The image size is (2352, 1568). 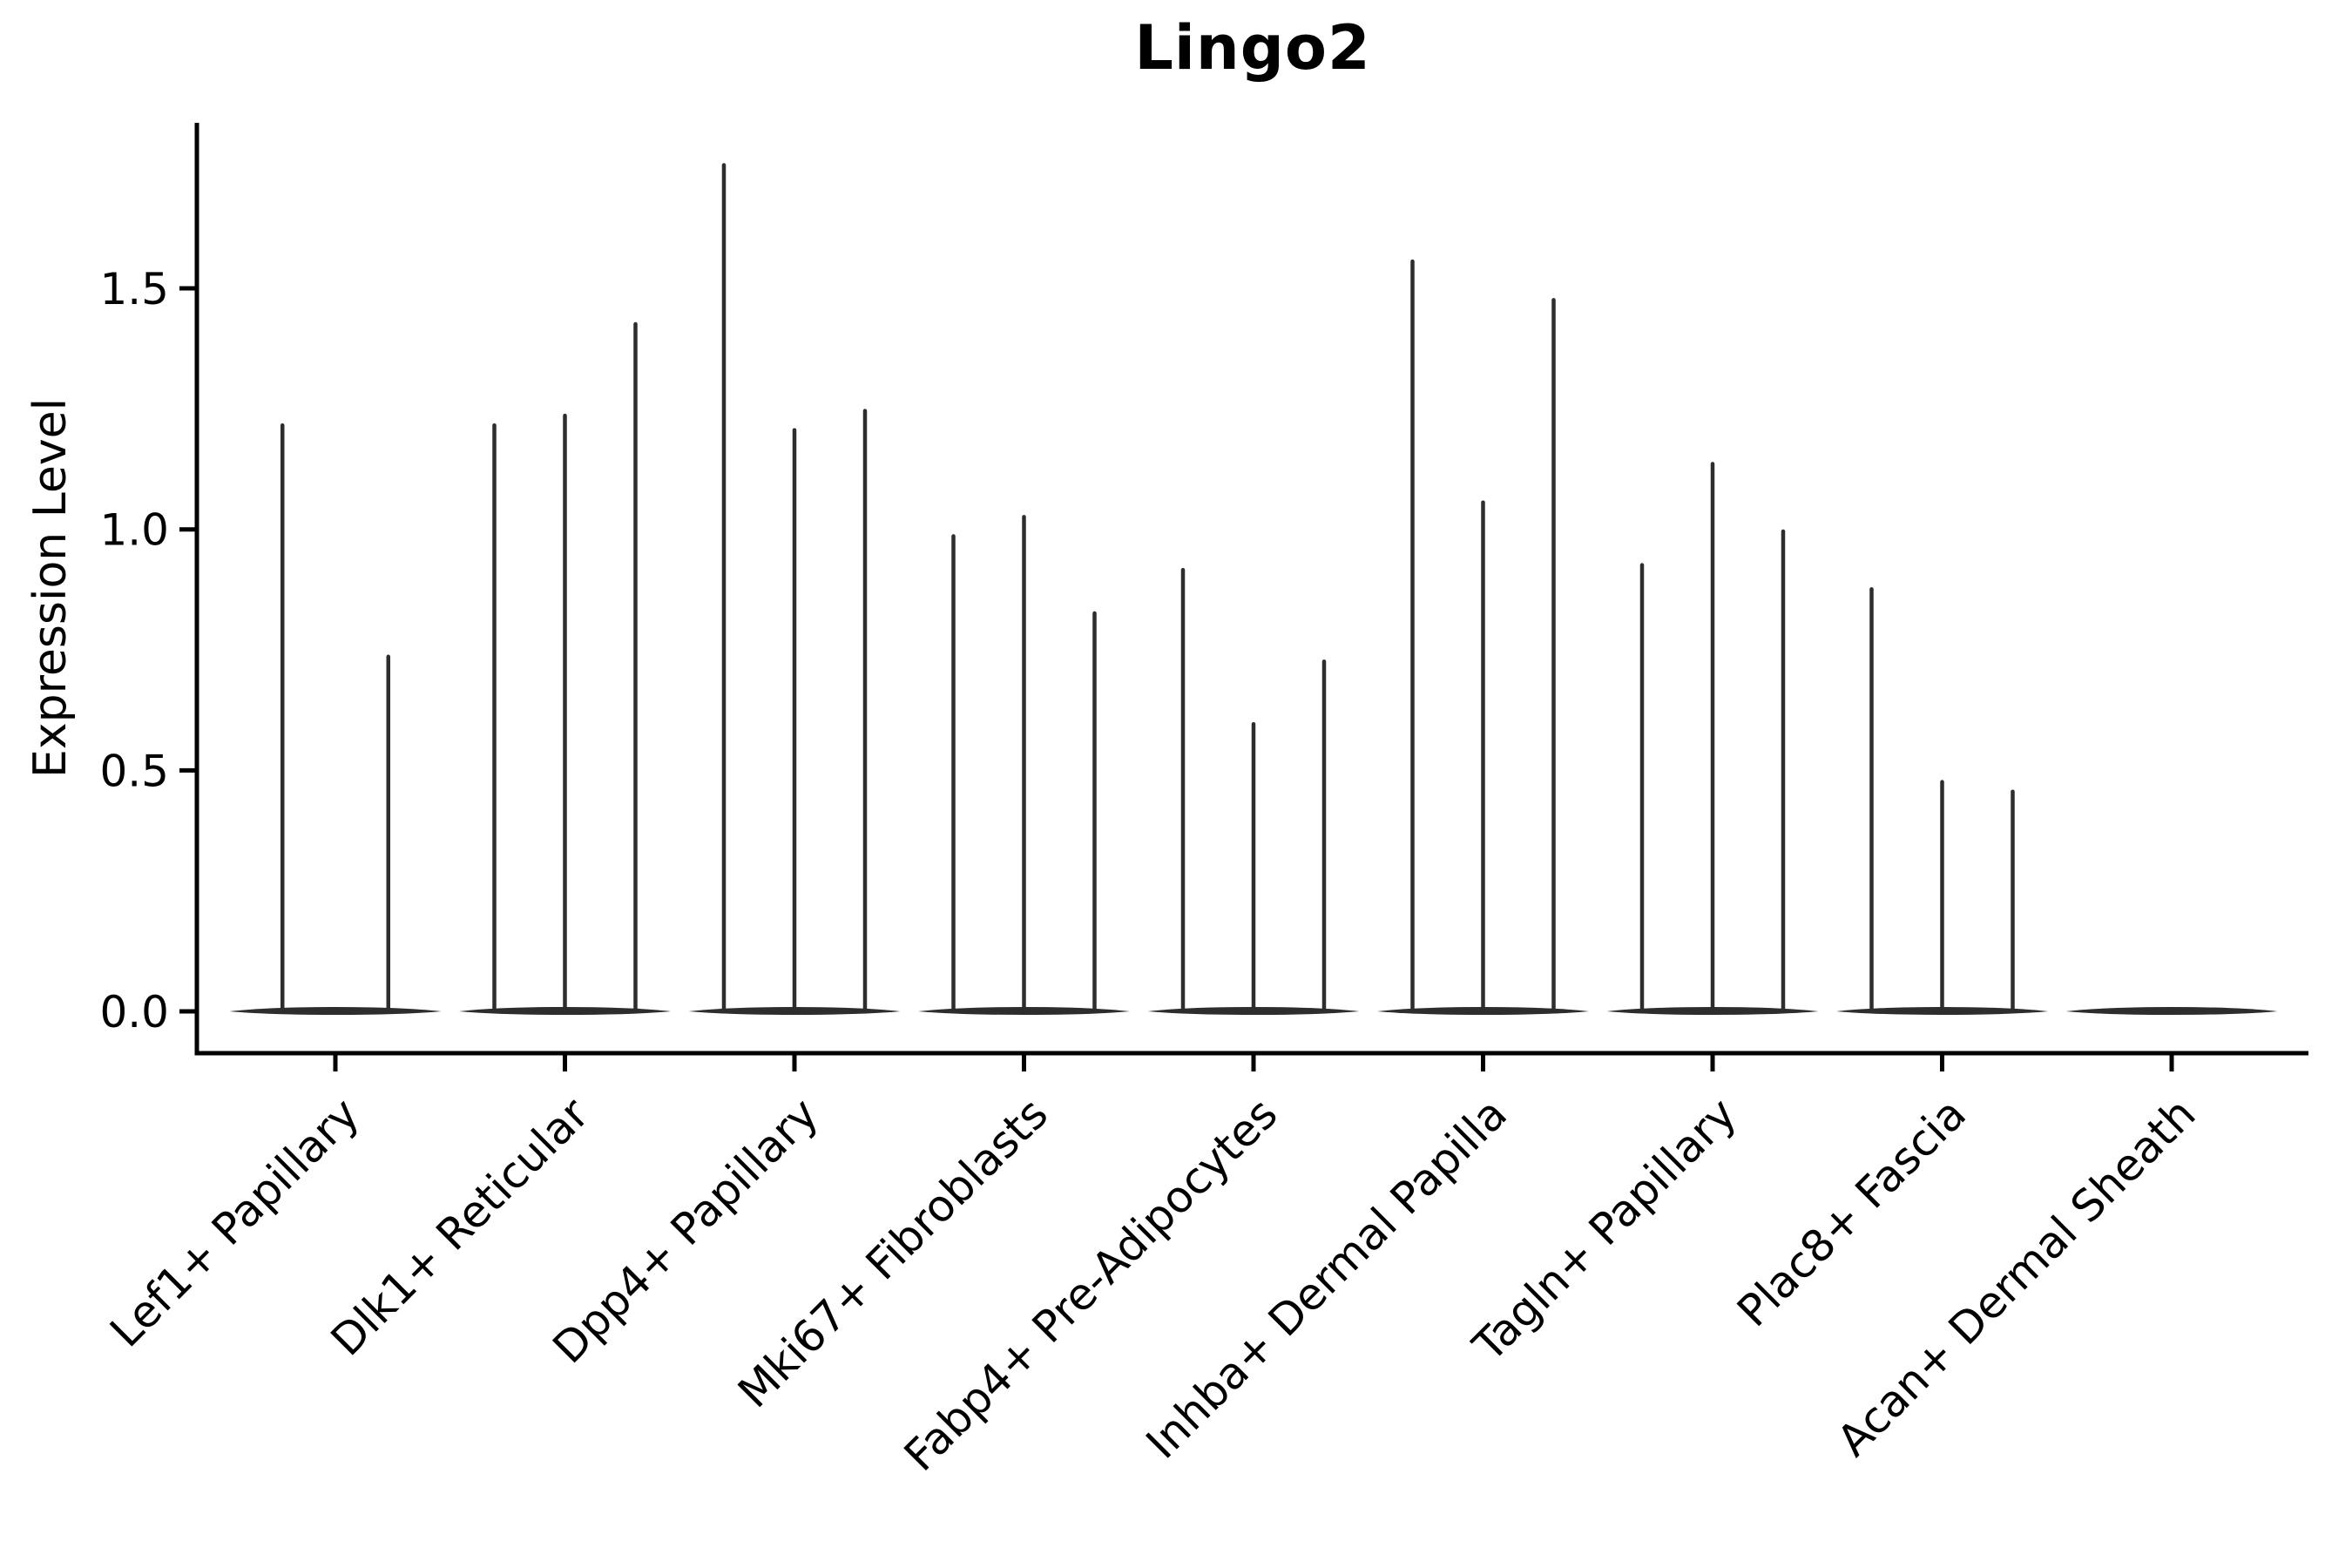 What do you see at coordinates (134, 1012) in the screenshot?
I see `y-tick-label: 0.0` at bounding box center [134, 1012].